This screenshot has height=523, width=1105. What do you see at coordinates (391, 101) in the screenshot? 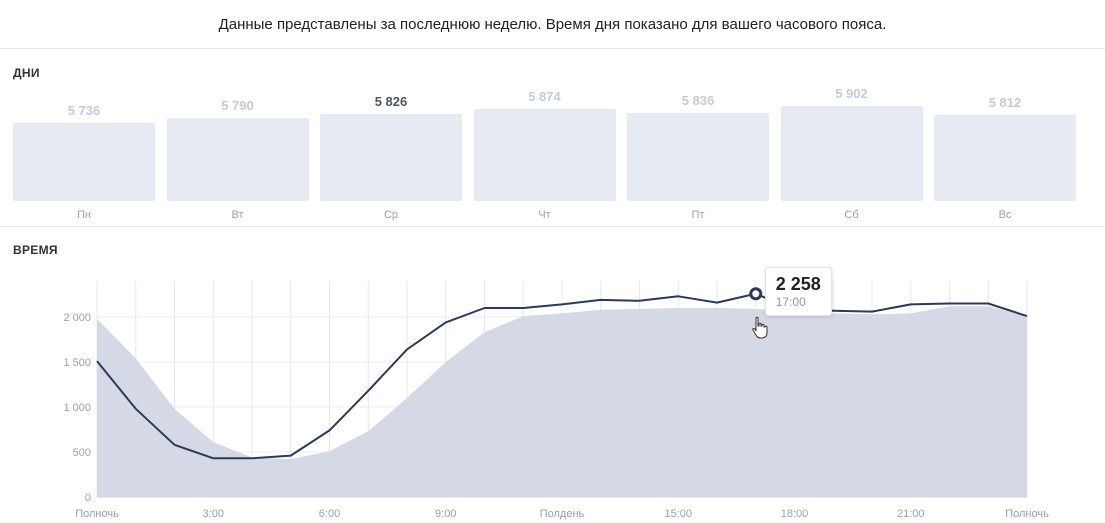
I see `day-value: 5 826` at bounding box center [391, 101].